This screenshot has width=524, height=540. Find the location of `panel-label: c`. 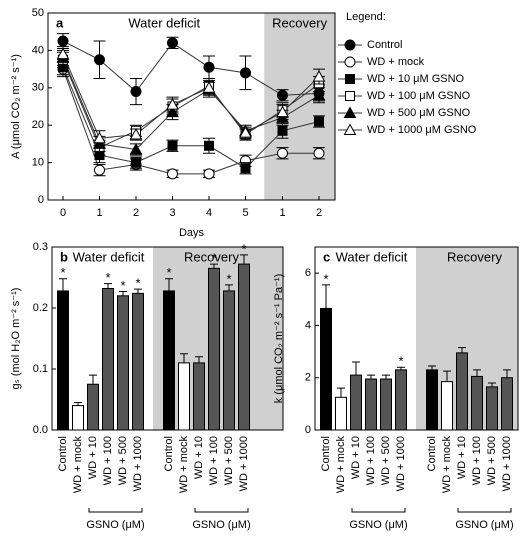

panel-label: c is located at coordinates (326, 256).